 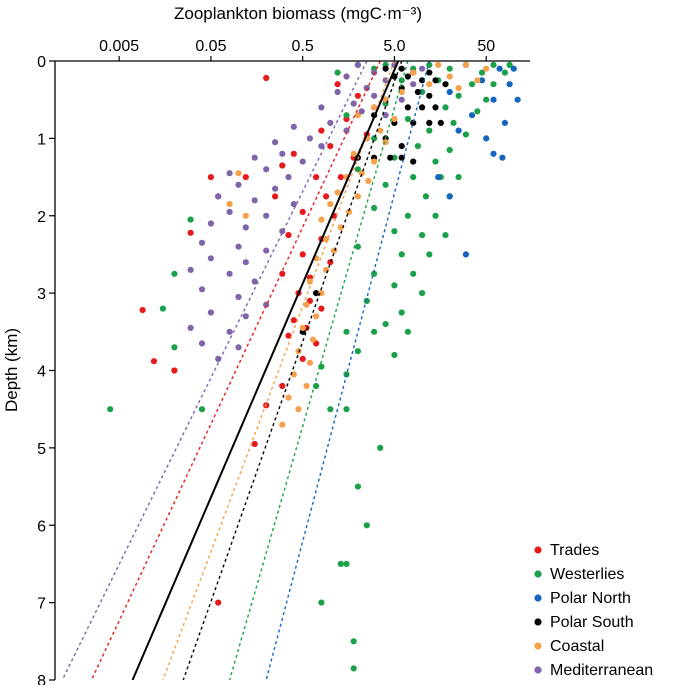 What do you see at coordinates (41, 372) in the screenshot?
I see `y-tick-label: 4` at bounding box center [41, 372].